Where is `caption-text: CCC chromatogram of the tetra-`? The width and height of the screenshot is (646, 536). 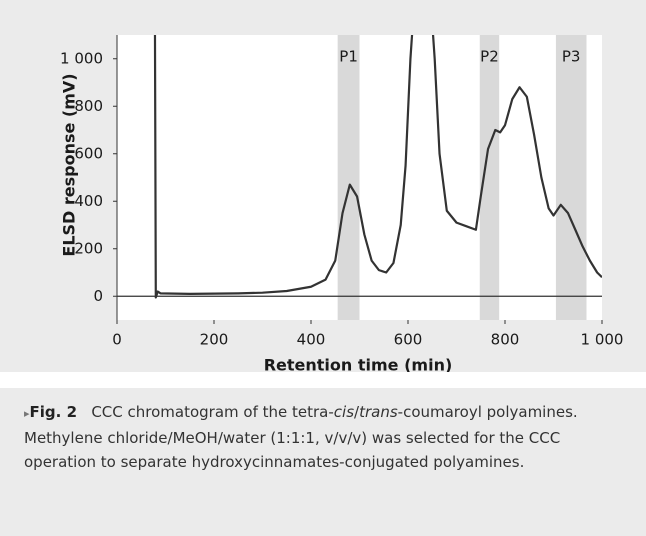 caption-text: CCC chromatogram of the tetra- is located at coordinates (212, 412).